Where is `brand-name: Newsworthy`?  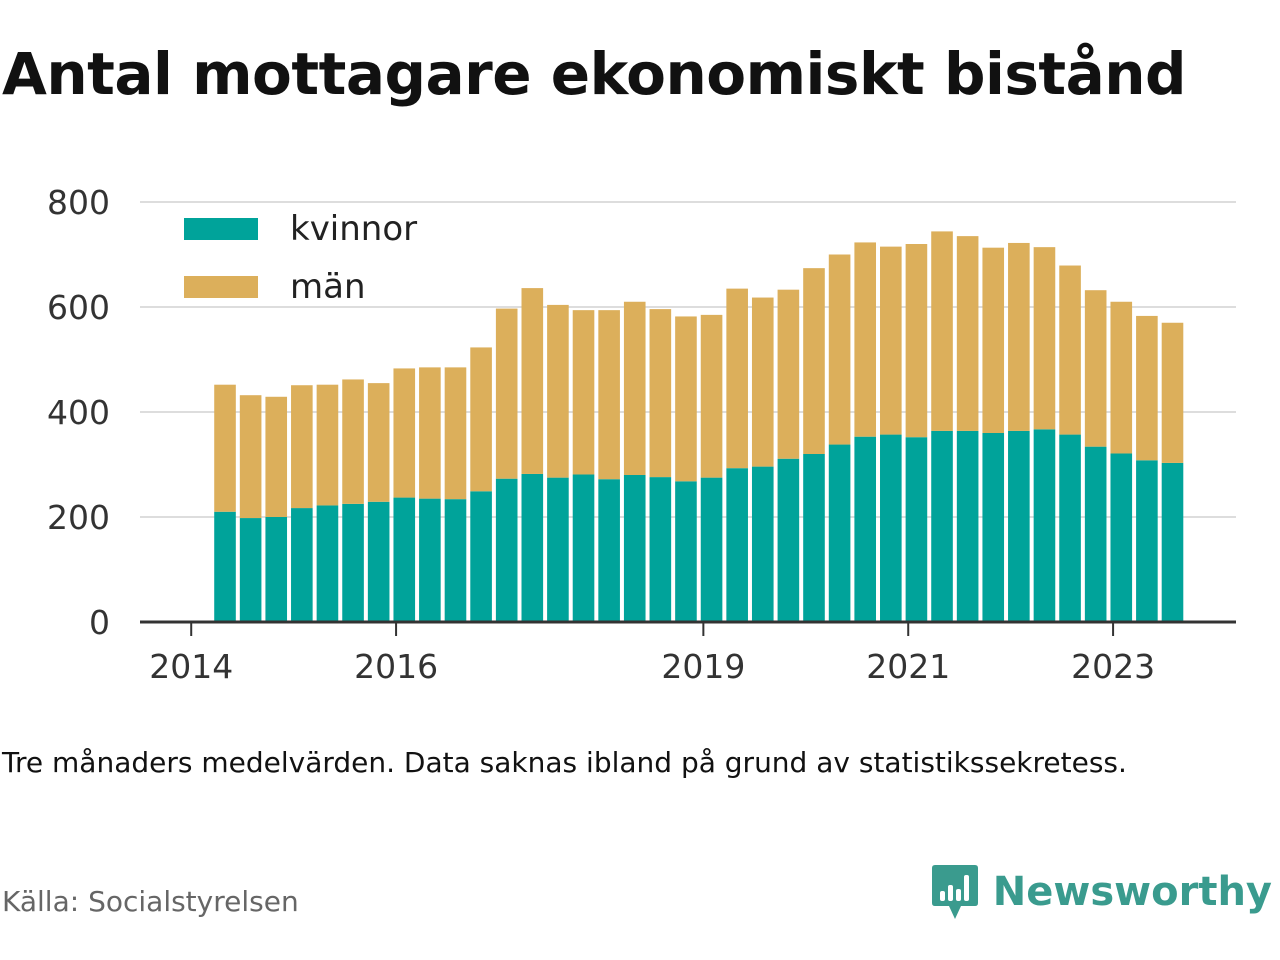
brand-name: Newsworthy is located at coordinates (1132, 892).